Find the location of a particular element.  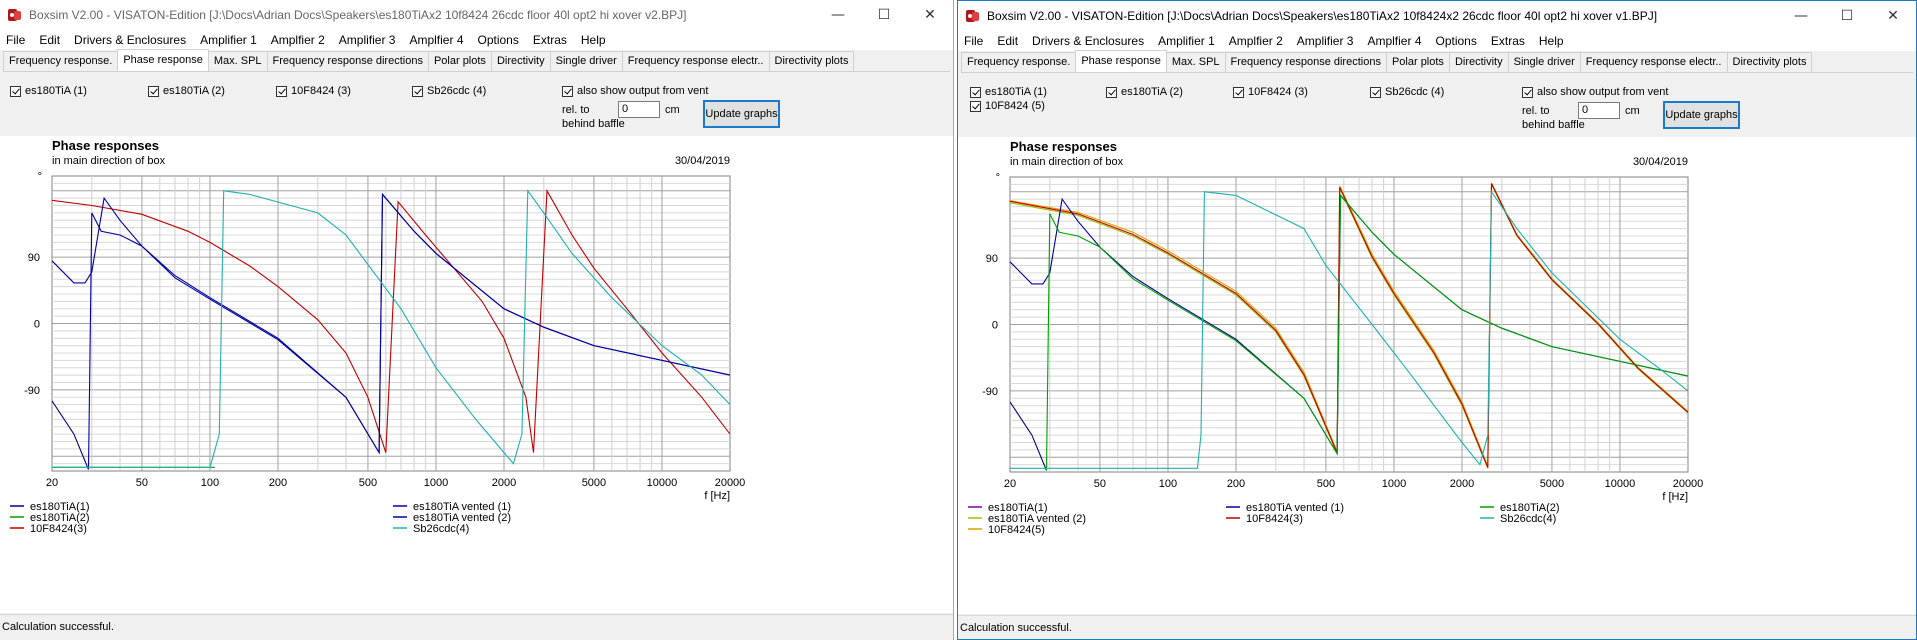

checkbox-10f8424-5: 10F8424 (5) is located at coordinates (1007, 106).